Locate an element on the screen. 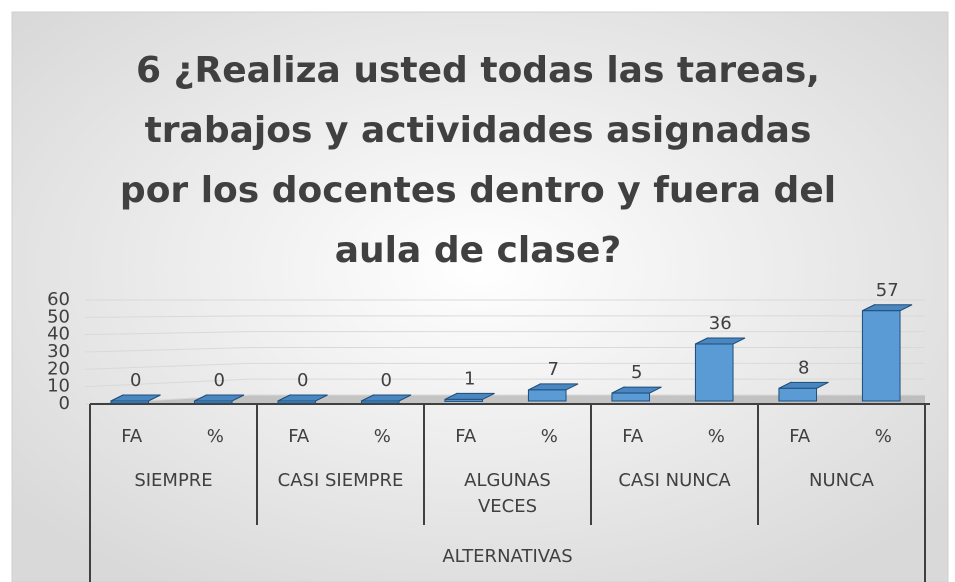 Image resolution: width=955 pixels, height=582 pixels. x-axis-title: ALTERNATIVAS is located at coordinates (507, 556).